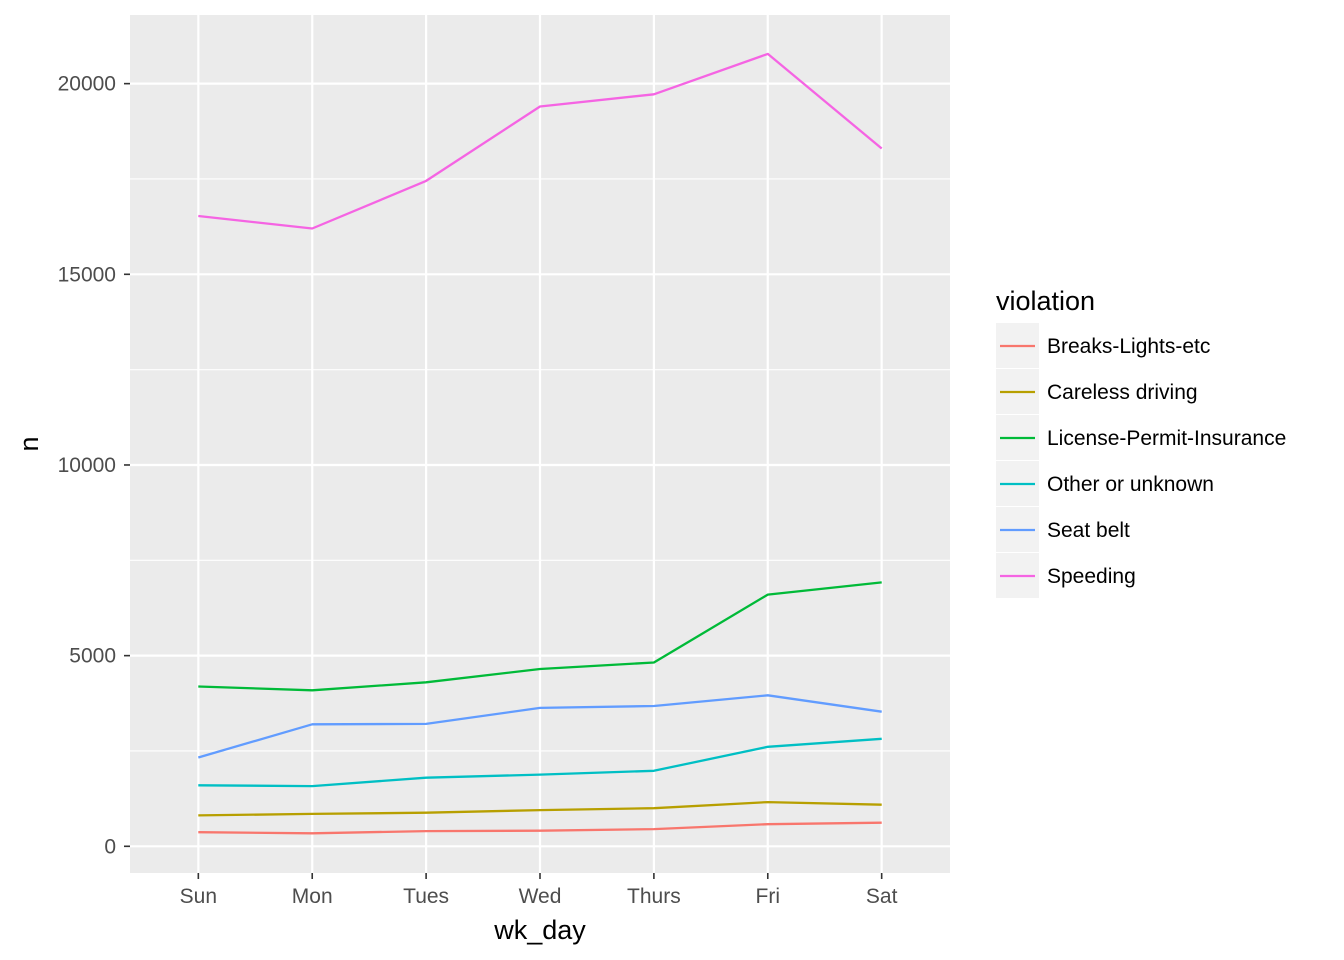  Describe the element at coordinates (882, 896) in the screenshot. I see `x-tick-label: Sat` at that location.